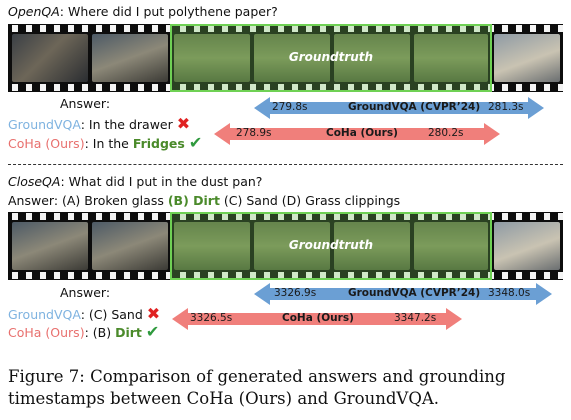 This screenshot has width=571, height=420. What do you see at coordinates (128, 332) in the screenshot?
I see `coha-answer-highlight: Dirt` at bounding box center [128, 332].